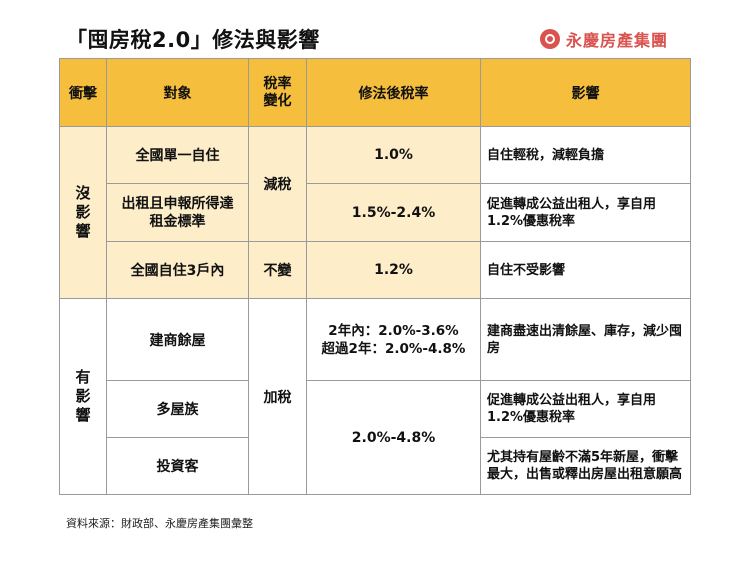 This screenshot has width=750, height=563. What do you see at coordinates (277, 184) in the screenshot?
I see `tax-change-decrease: 減稅` at bounding box center [277, 184].